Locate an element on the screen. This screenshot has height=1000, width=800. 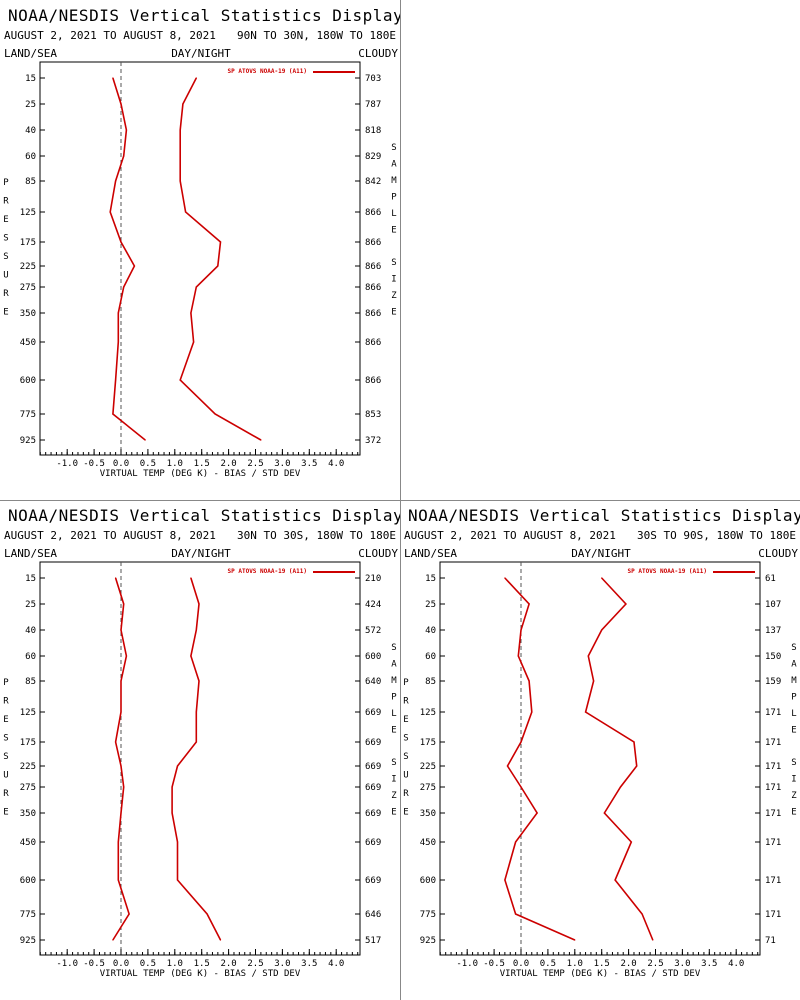
x-tick-label: 3.0 is located at coordinates (282, 964).